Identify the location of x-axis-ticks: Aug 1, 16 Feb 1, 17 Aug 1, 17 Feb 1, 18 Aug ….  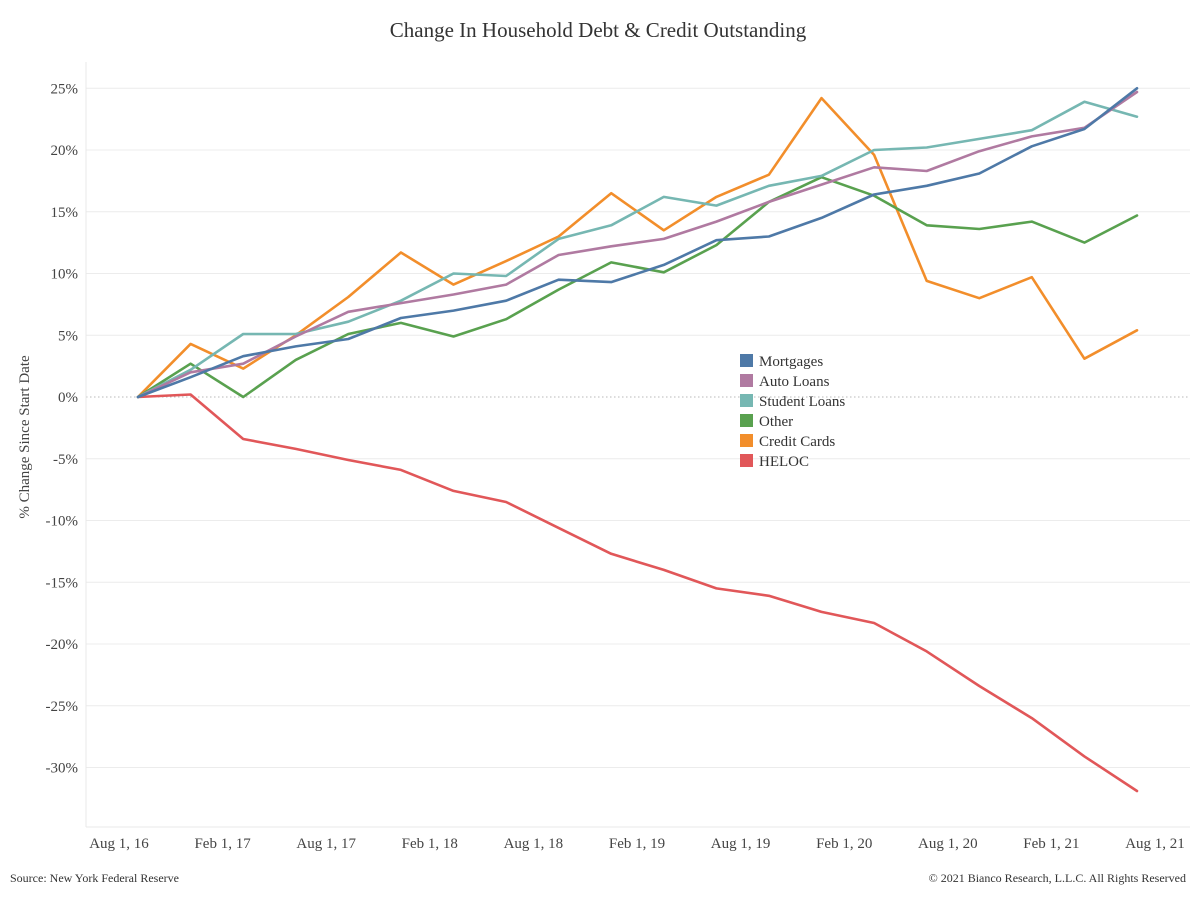
(637, 844).